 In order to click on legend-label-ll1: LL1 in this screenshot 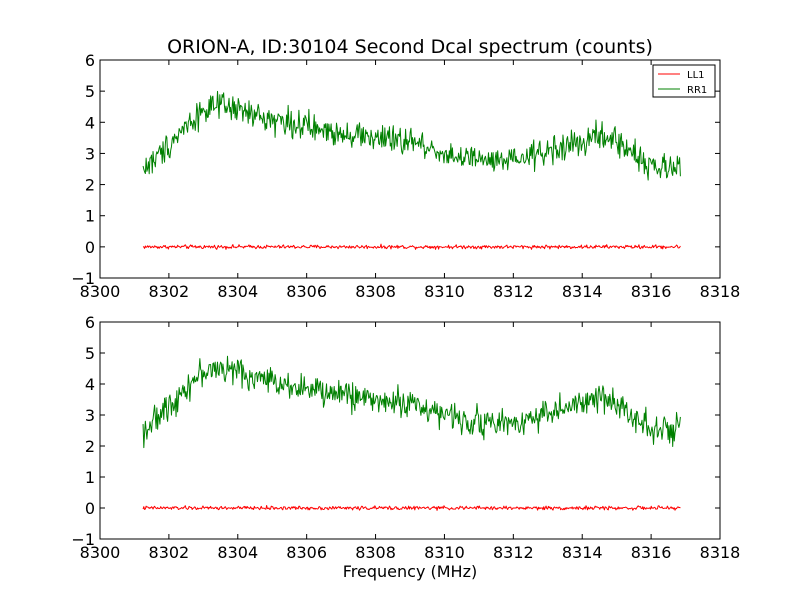, I will do `click(696, 75)`.